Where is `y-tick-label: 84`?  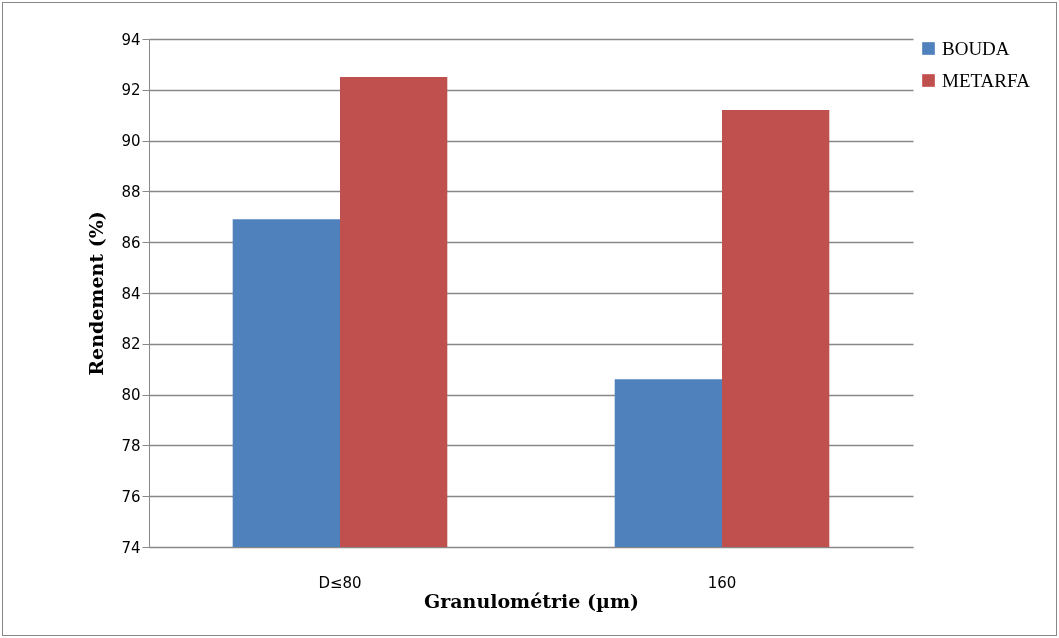
y-tick-label: 84 is located at coordinates (131, 293).